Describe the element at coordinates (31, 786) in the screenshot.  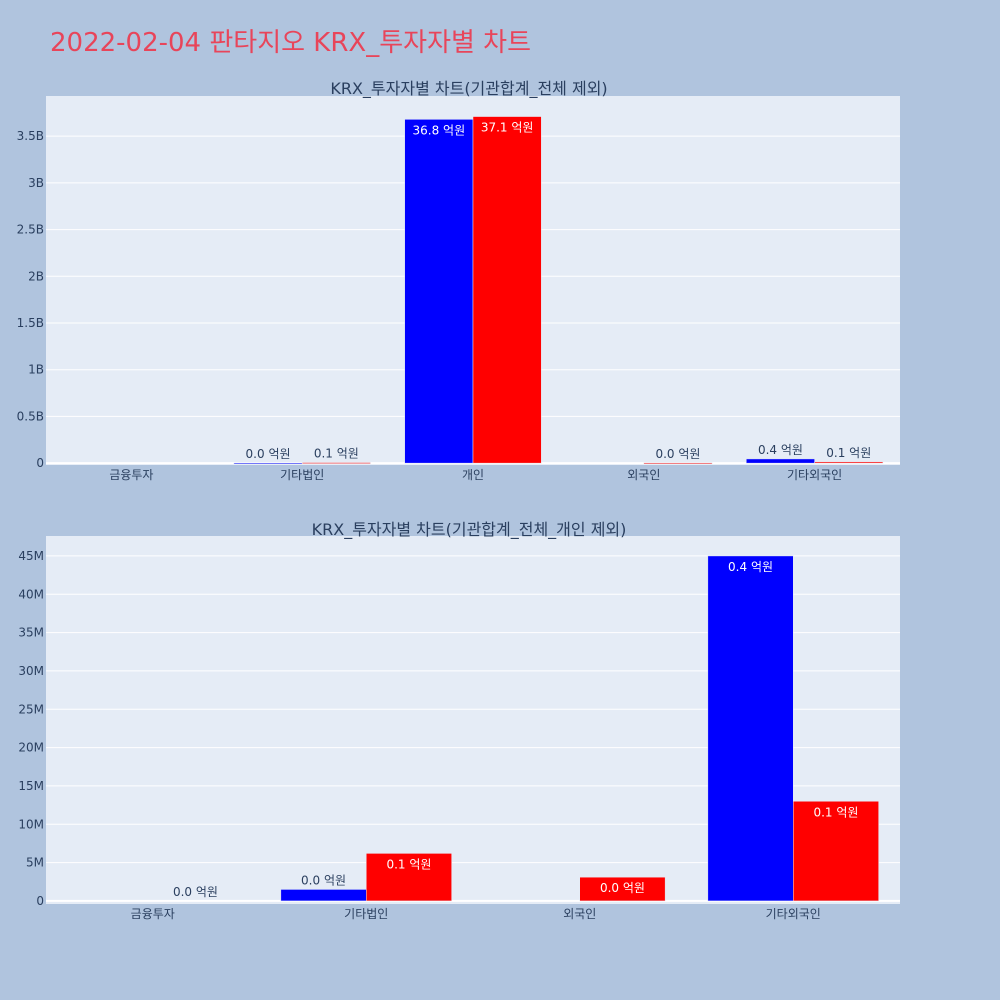
I see `y-tick-label: 15M` at that location.